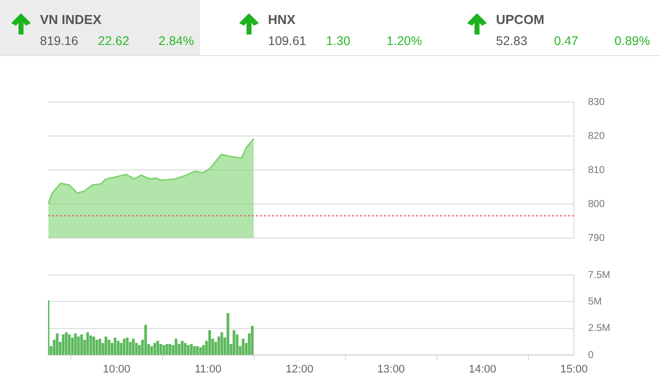 This screenshot has height=382, width=660. Describe the element at coordinates (567, 41) in the screenshot. I see `text: 0.47` at that location.